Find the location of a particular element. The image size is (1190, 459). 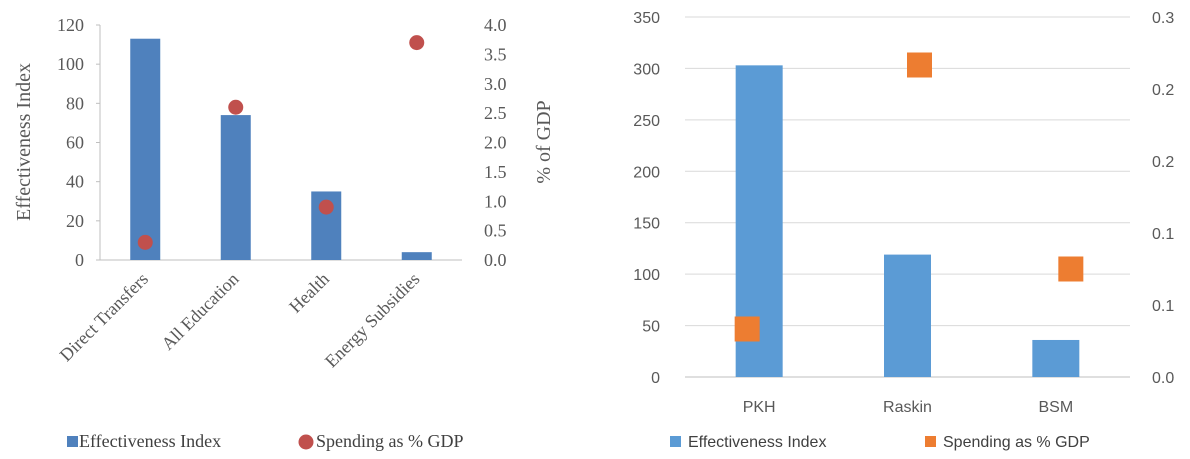

right-y-axis-title: % of GDP is located at coordinates (544, 141).